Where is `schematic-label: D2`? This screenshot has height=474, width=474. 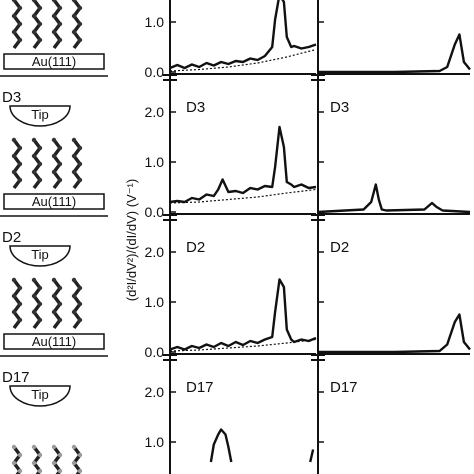 schematic-label: D2 is located at coordinates (11, 237).